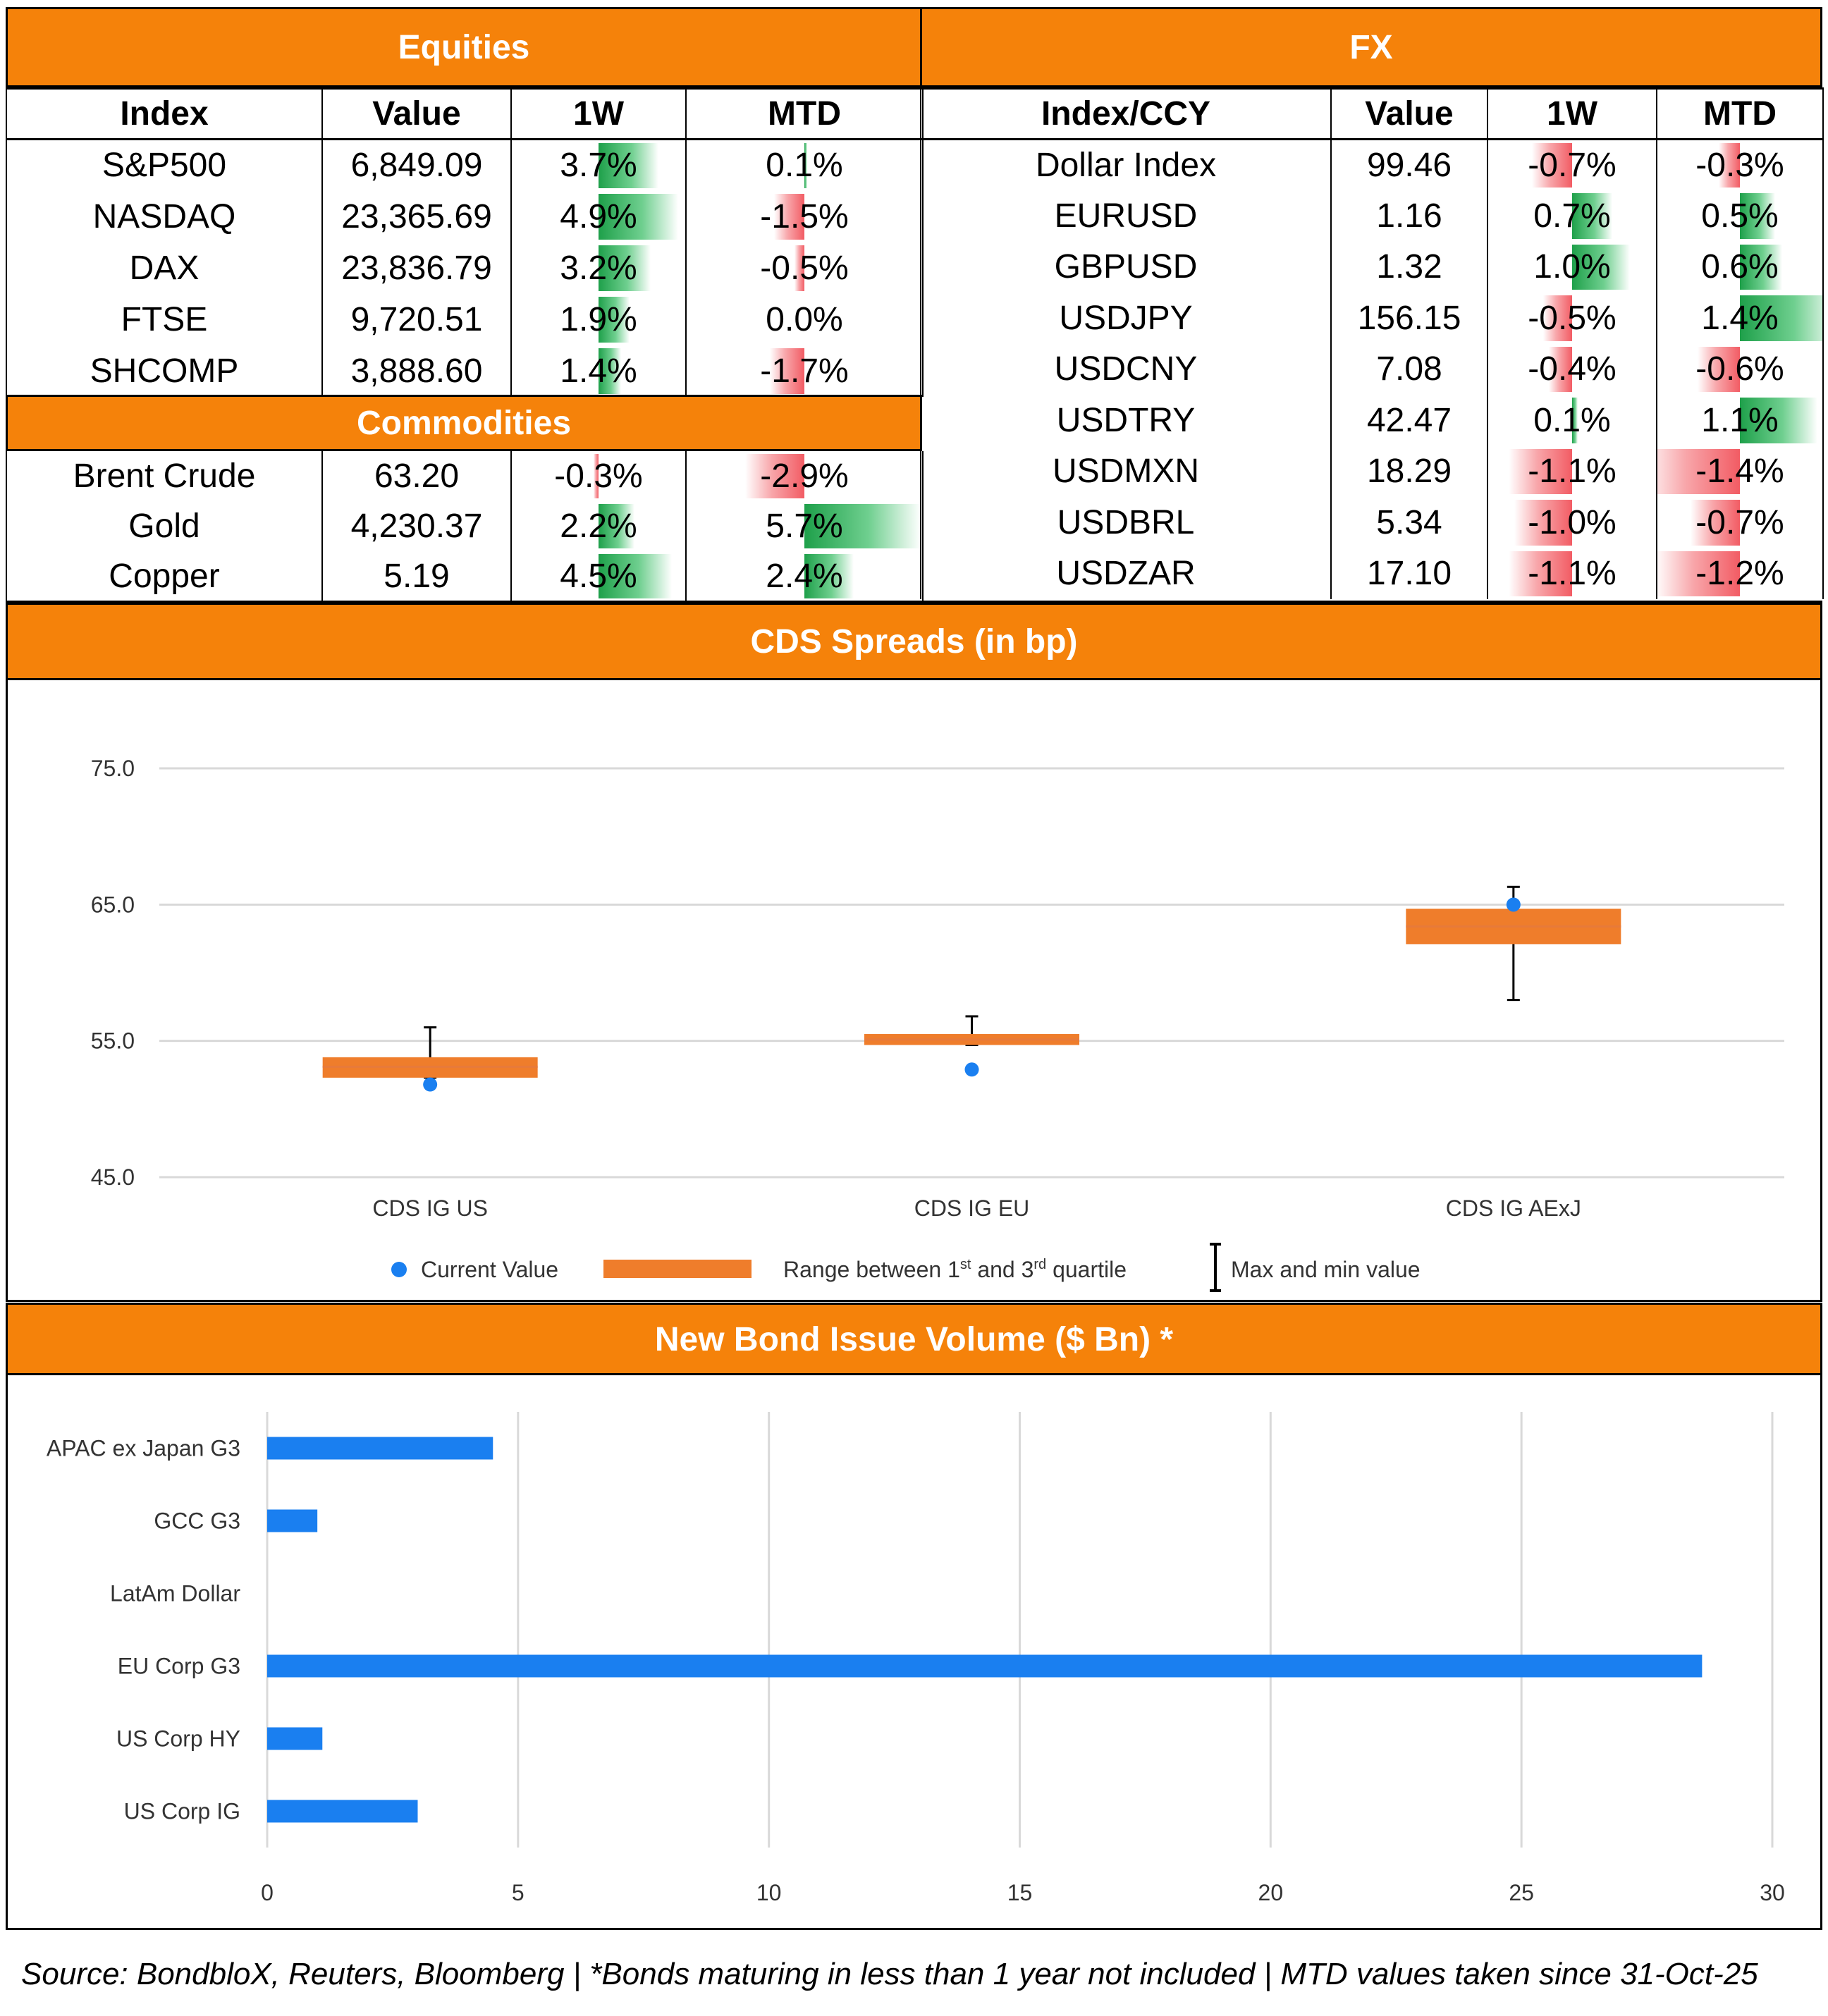 The image size is (1828, 2016). Describe the element at coordinates (1740, 471) in the screenshot. I see `fx-mtd-cell: -1.4%` at that location.